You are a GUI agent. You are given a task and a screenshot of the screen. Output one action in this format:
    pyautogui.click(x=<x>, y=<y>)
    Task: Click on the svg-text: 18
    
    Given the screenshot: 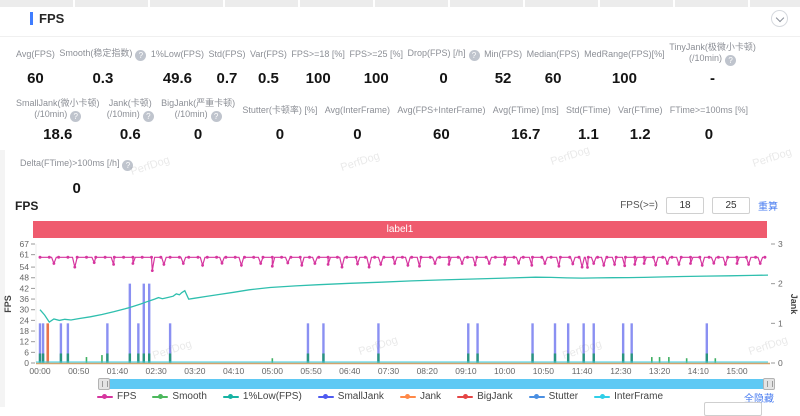 What is the action you would take?
    pyautogui.click(x=25, y=331)
    